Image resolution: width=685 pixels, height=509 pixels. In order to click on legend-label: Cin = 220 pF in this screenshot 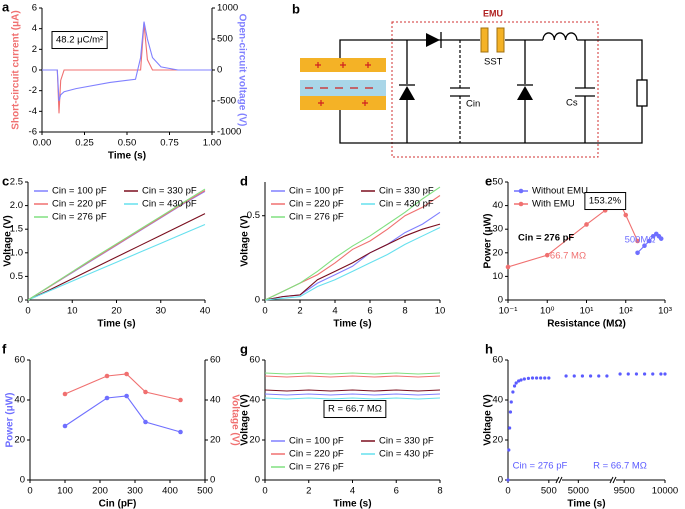, I will do `click(316, 204)`.